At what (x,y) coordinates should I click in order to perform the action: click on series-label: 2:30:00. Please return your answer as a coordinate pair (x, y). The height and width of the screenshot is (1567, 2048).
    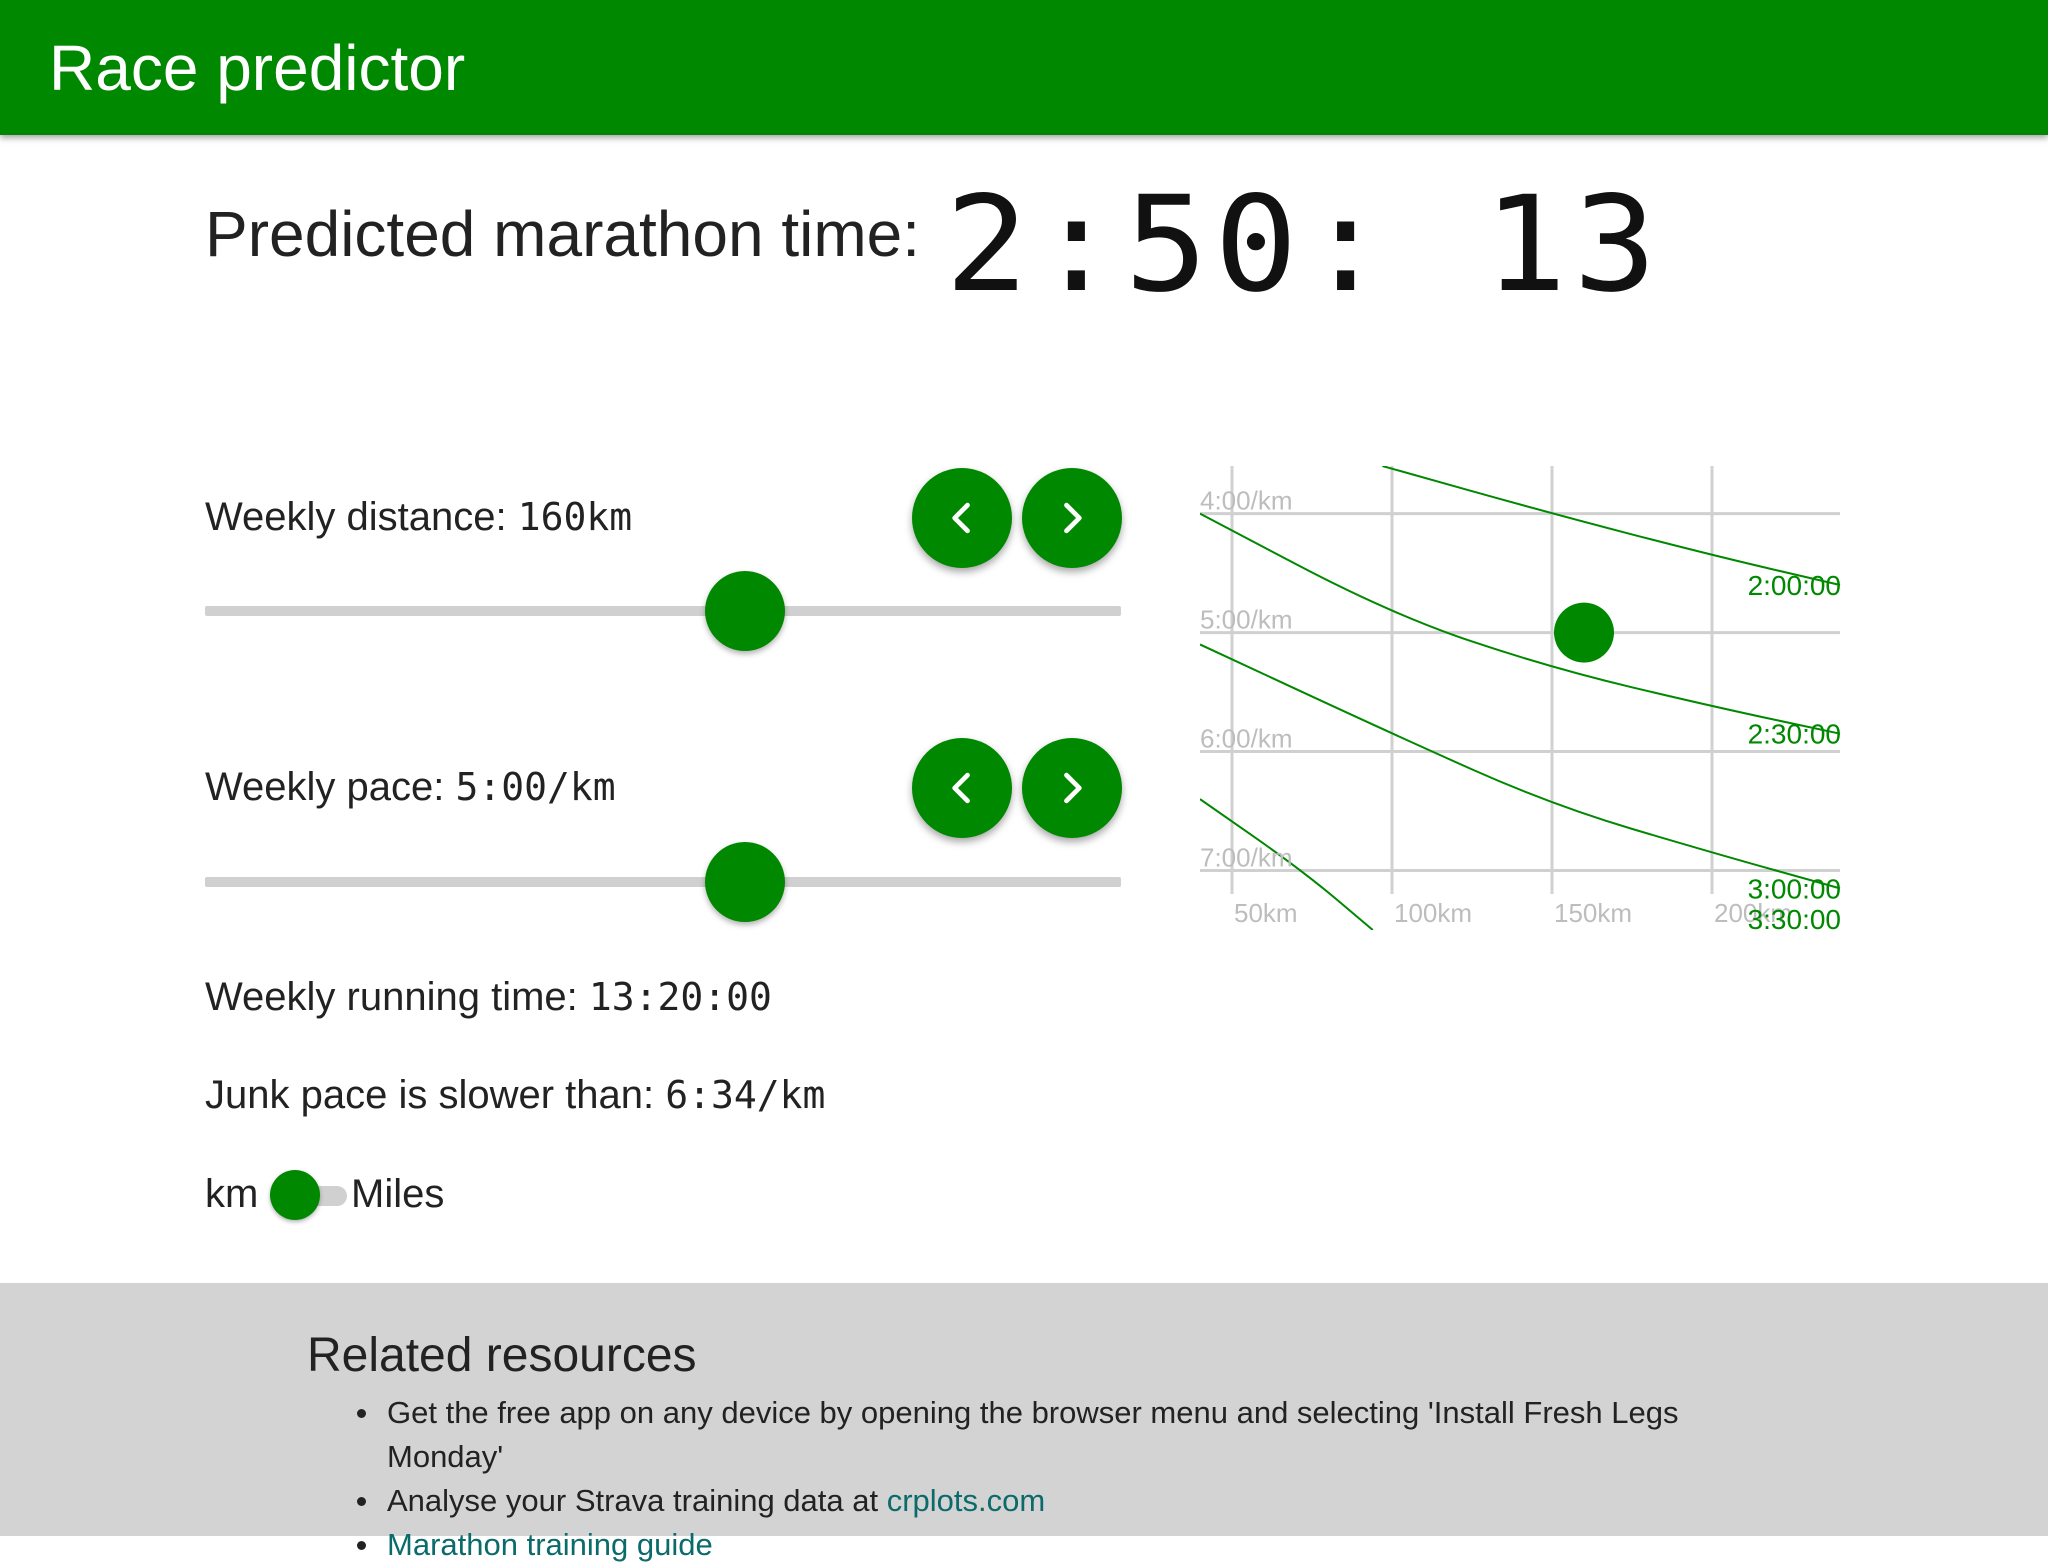
    Looking at the image, I should click on (1794, 734).